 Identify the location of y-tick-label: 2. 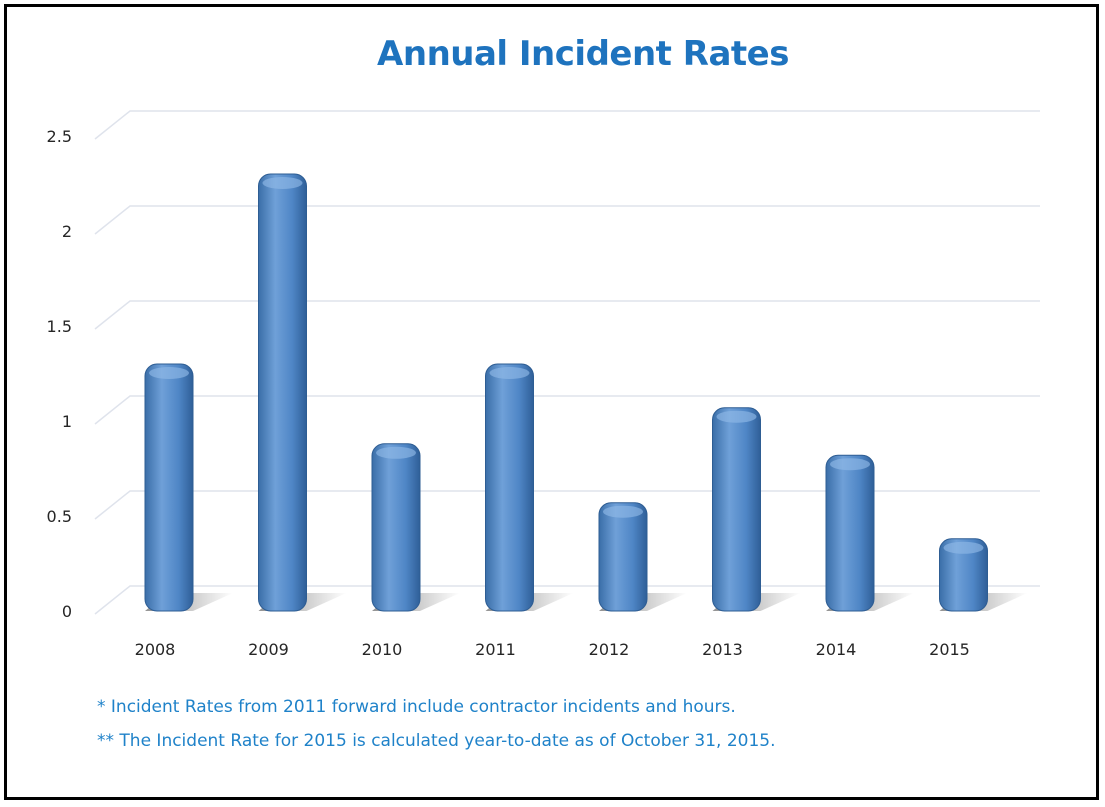
(67, 231).